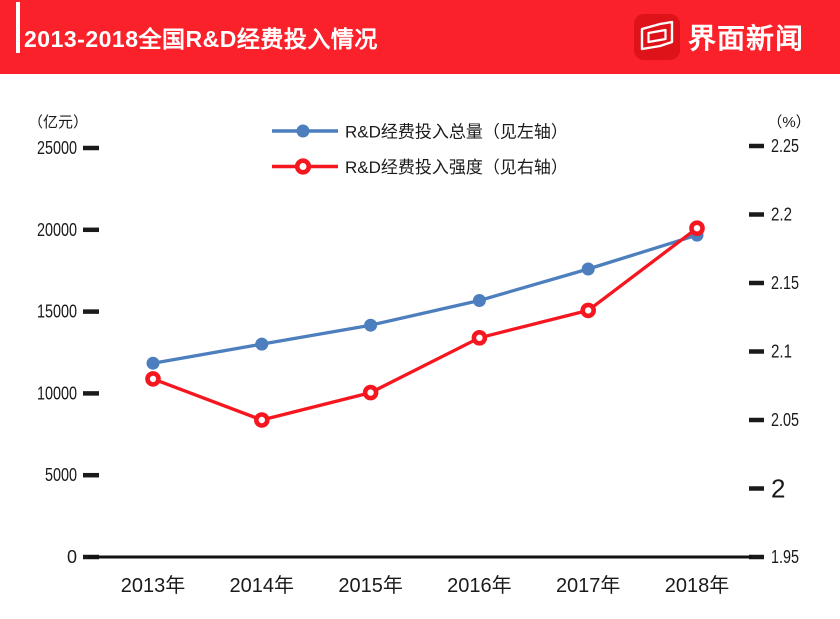 This screenshot has width=840, height=619. I want to click on left-axis-tick-label: 10000, so click(57, 393).